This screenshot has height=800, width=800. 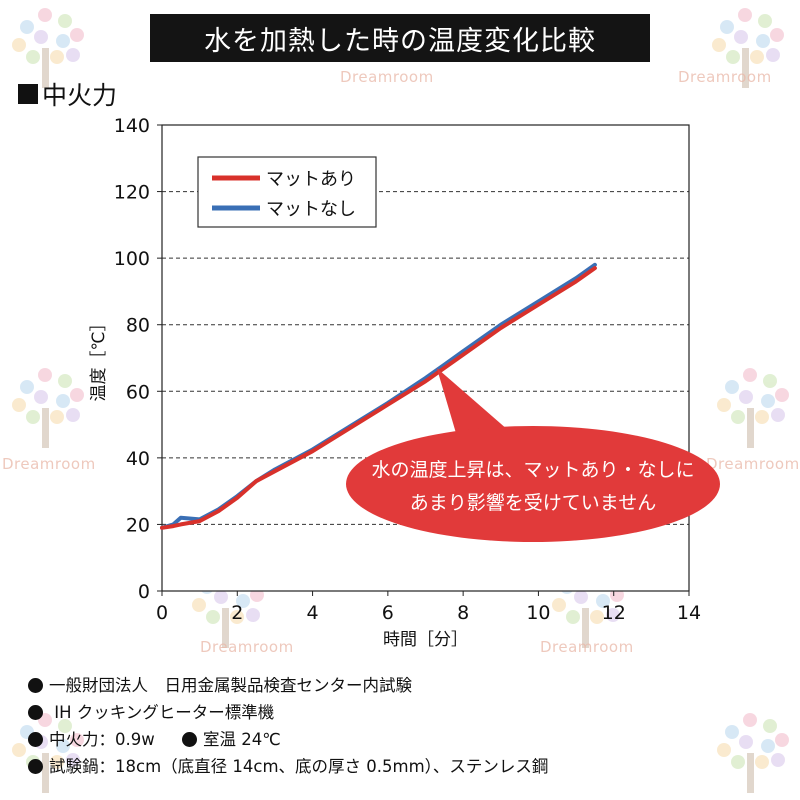 I want to click on x-axis-label: 時間［分］, so click(x=425, y=640).